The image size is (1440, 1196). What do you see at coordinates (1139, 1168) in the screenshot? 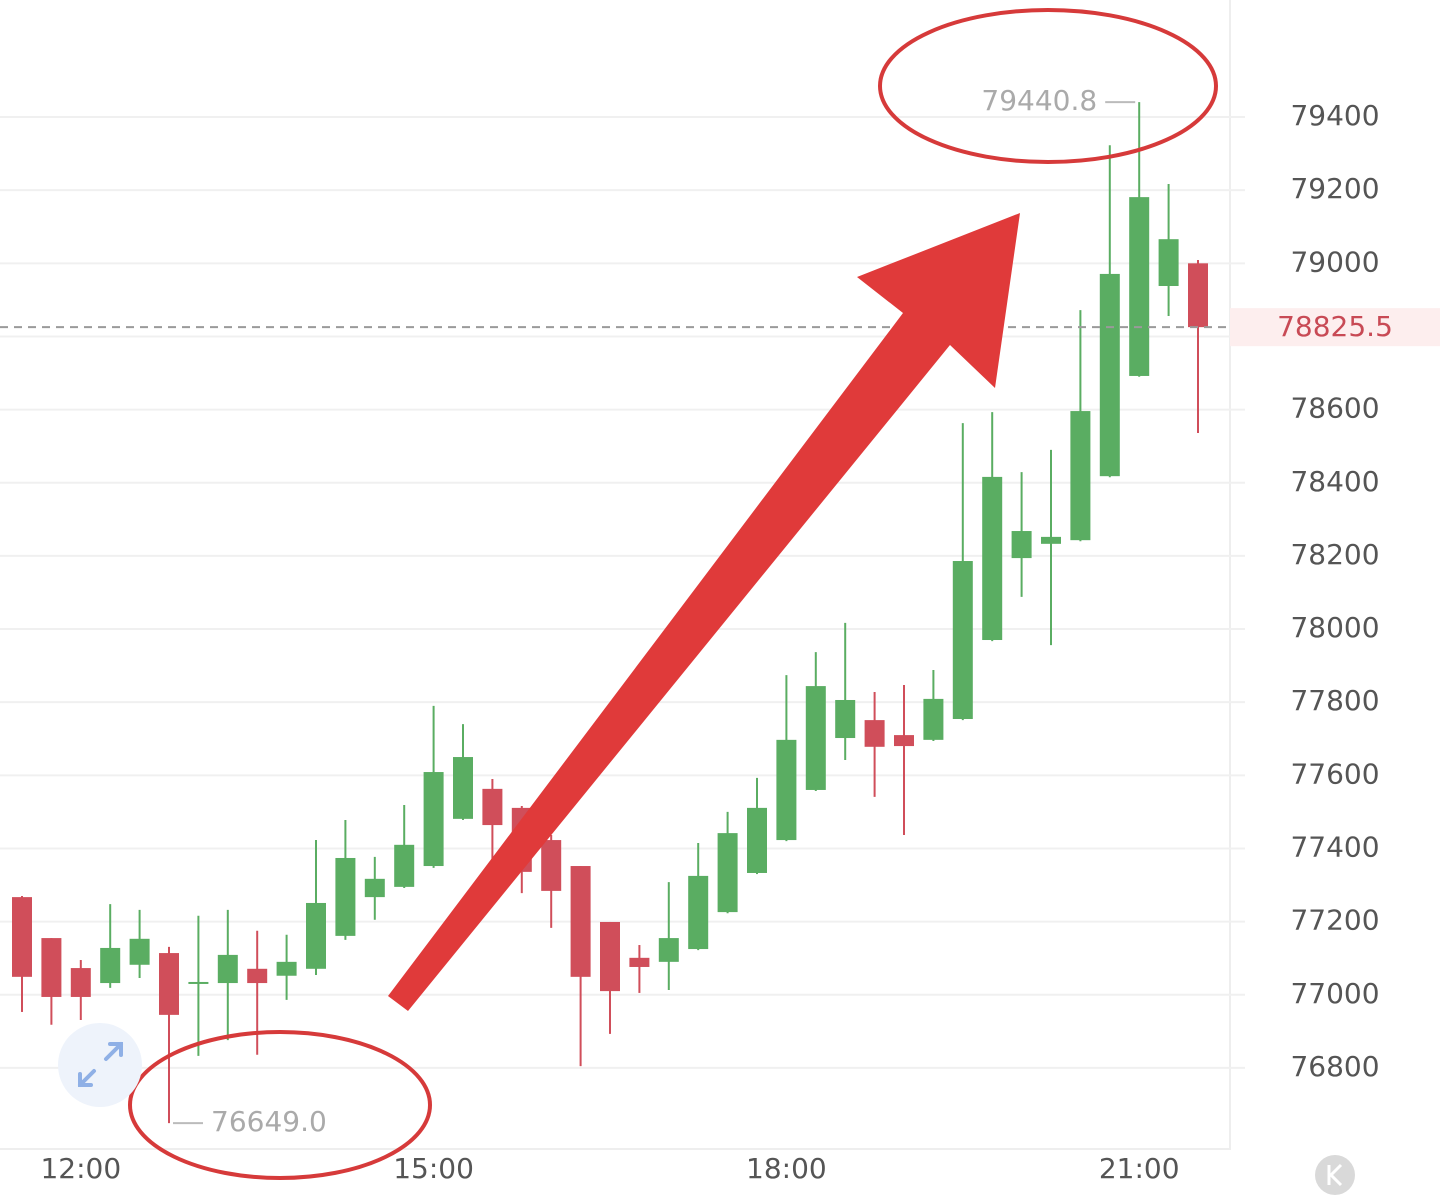
I see `x-tick-label: 21:00` at bounding box center [1139, 1168].